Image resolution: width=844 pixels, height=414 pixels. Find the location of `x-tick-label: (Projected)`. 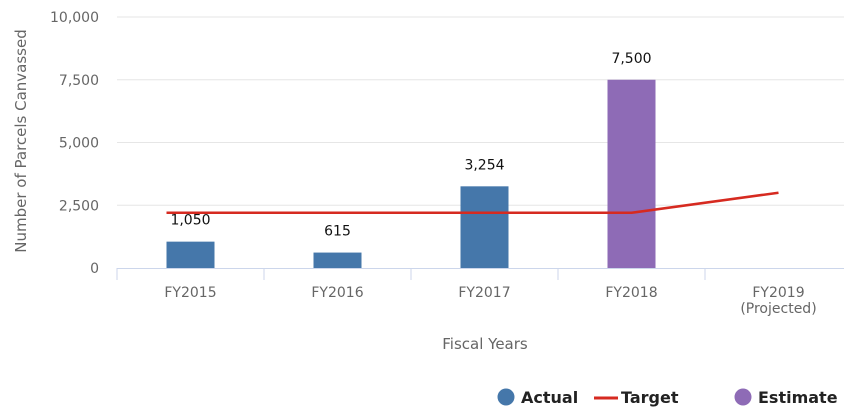

x-tick-label: (Projected) is located at coordinates (778, 309).